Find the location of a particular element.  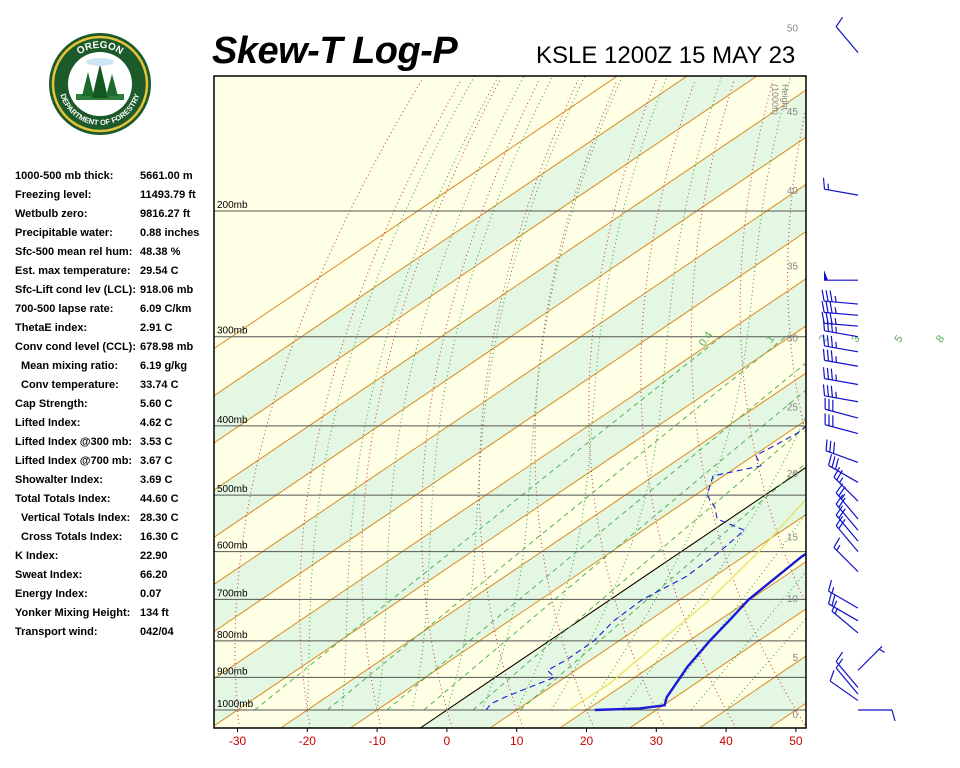

pressure-label: 1000mb is located at coordinates (235, 704).